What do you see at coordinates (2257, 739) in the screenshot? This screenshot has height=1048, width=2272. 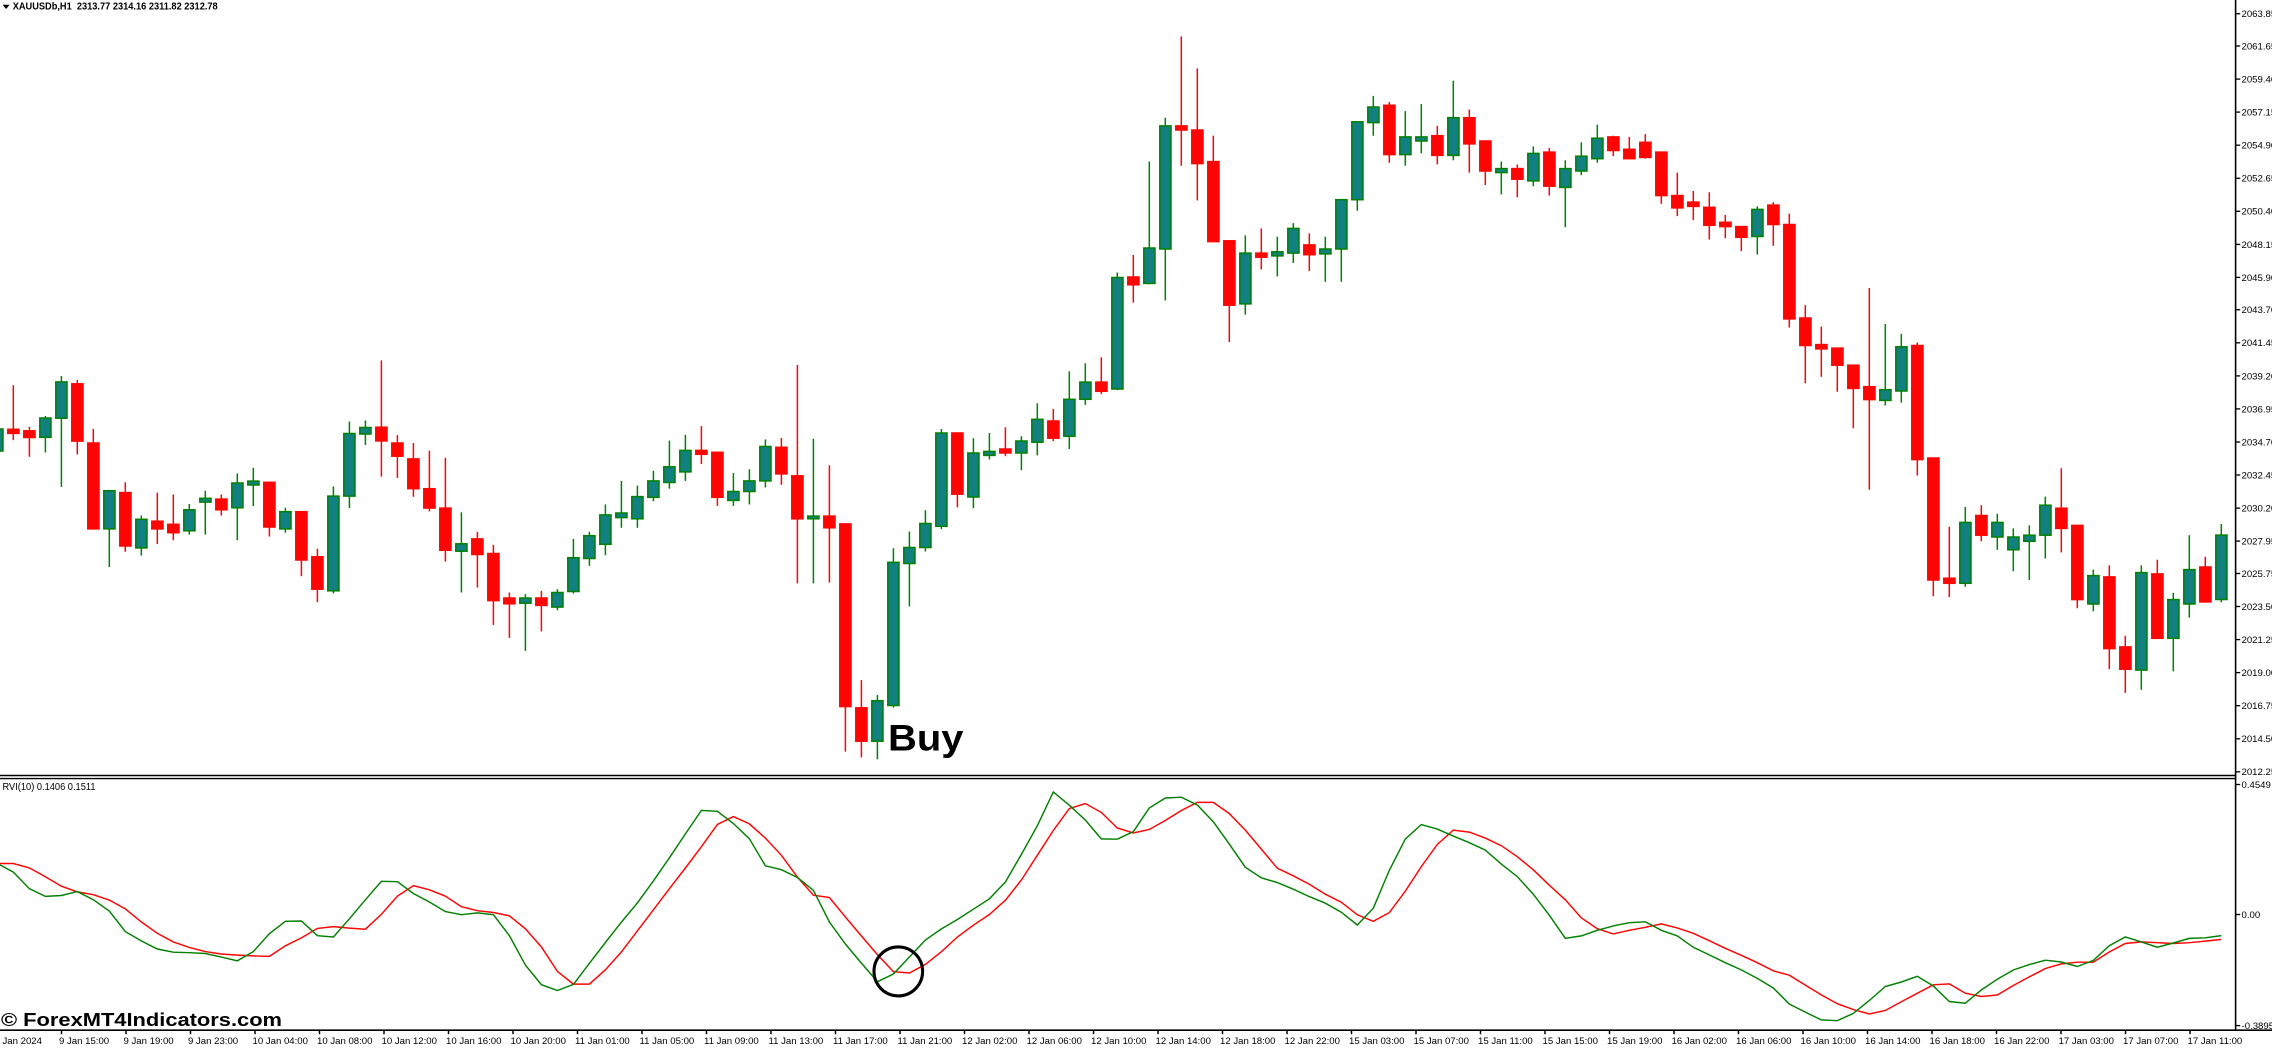 I see `svg-text: 2014.50` at bounding box center [2257, 739].